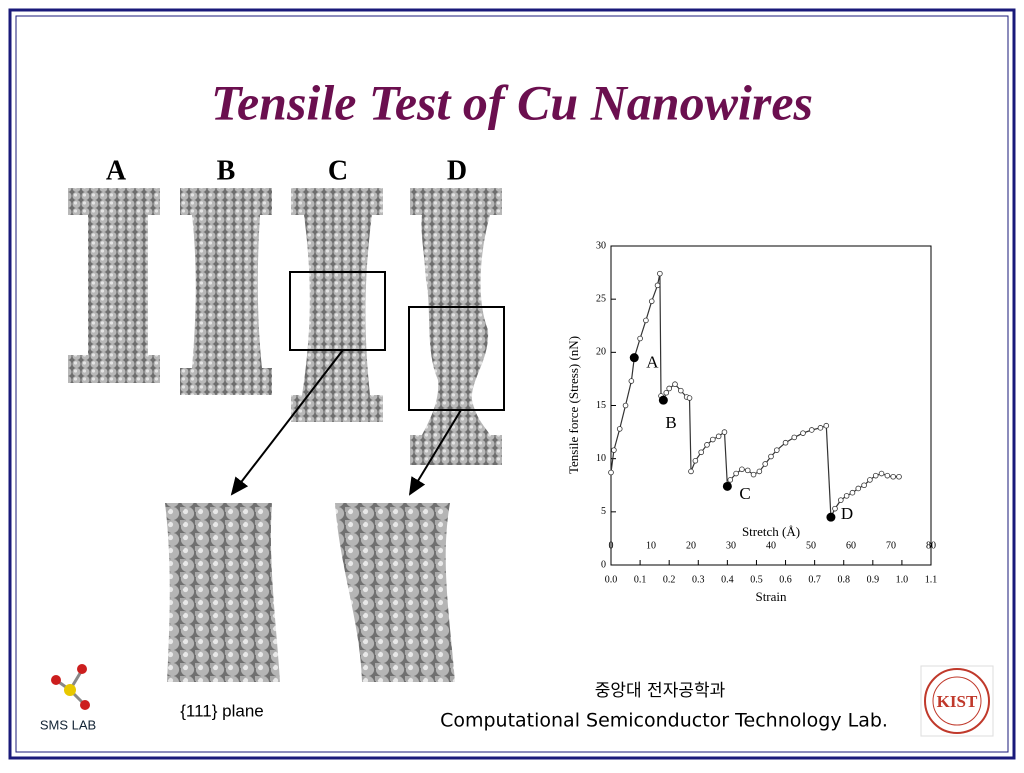 This screenshot has height=773, width=1024. What do you see at coordinates (68, 724) in the screenshot?
I see `logo-text: SMS LAB` at bounding box center [68, 724].